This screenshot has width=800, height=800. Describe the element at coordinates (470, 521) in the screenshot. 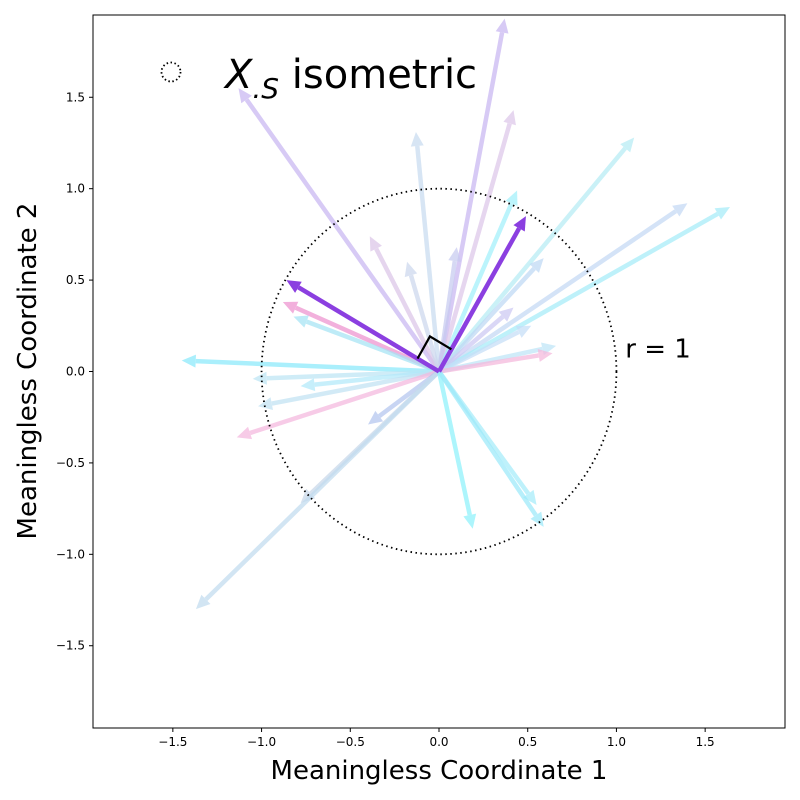

I see `vector-arrow-27-head` at that location.